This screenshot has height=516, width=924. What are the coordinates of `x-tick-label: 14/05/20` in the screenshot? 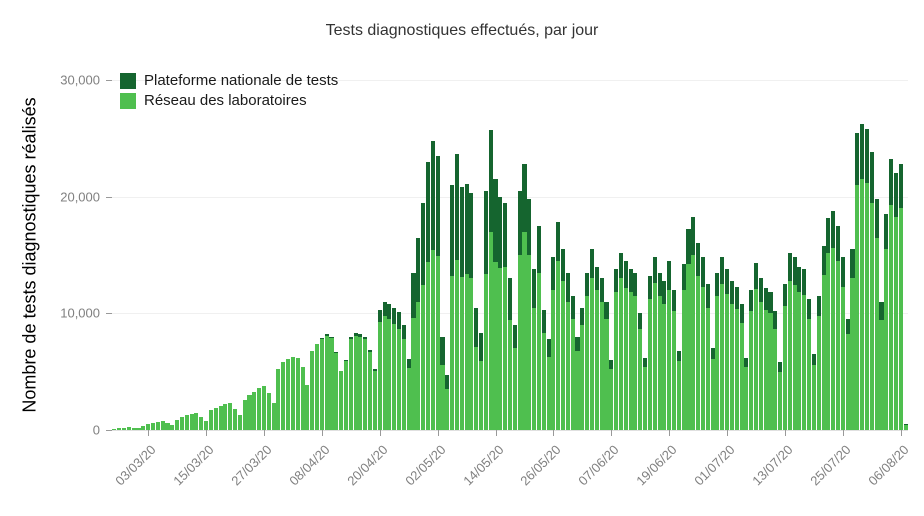 It's located at (483, 465).